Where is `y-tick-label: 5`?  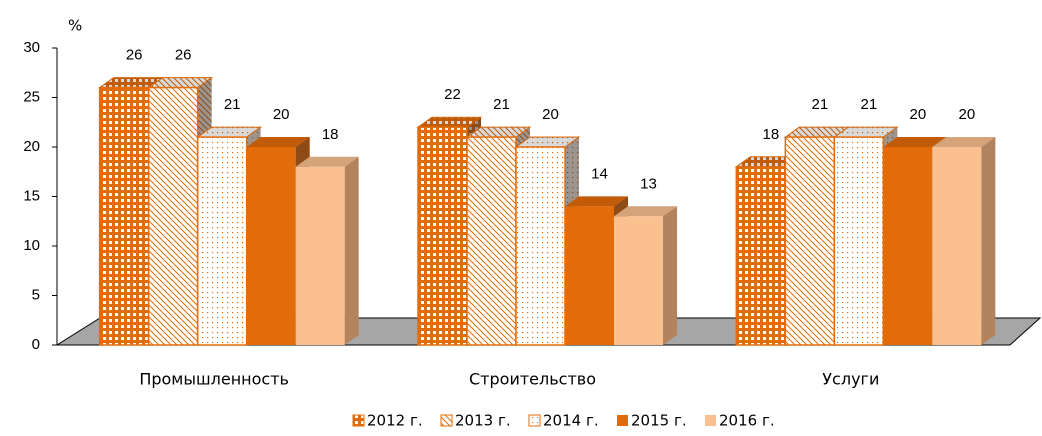 y-tick-label: 5 is located at coordinates (36, 294).